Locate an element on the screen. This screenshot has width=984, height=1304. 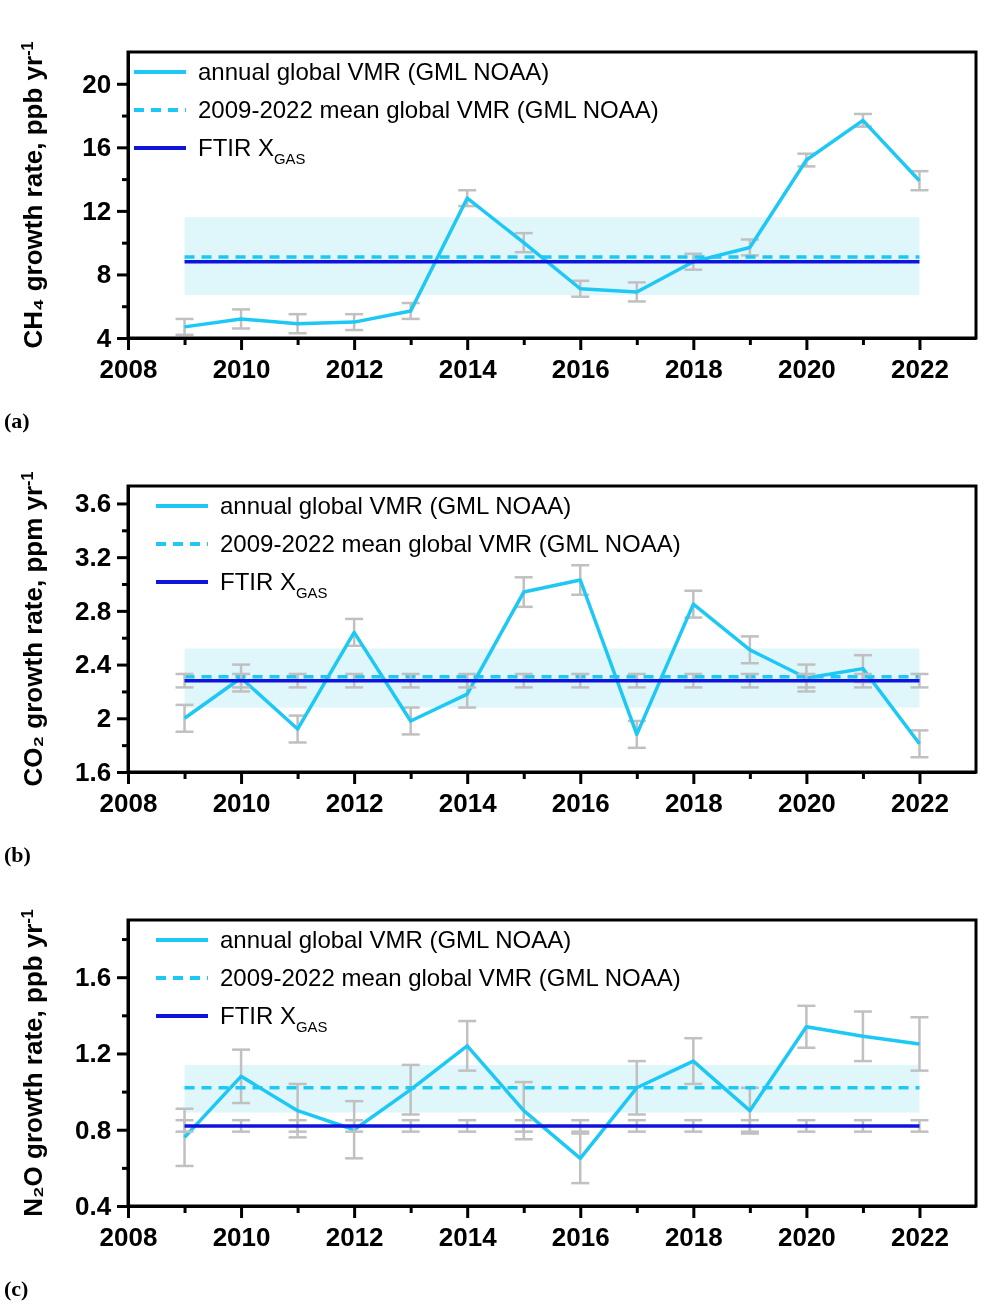
y-tick-label: 2.4 is located at coordinates (93, 664).